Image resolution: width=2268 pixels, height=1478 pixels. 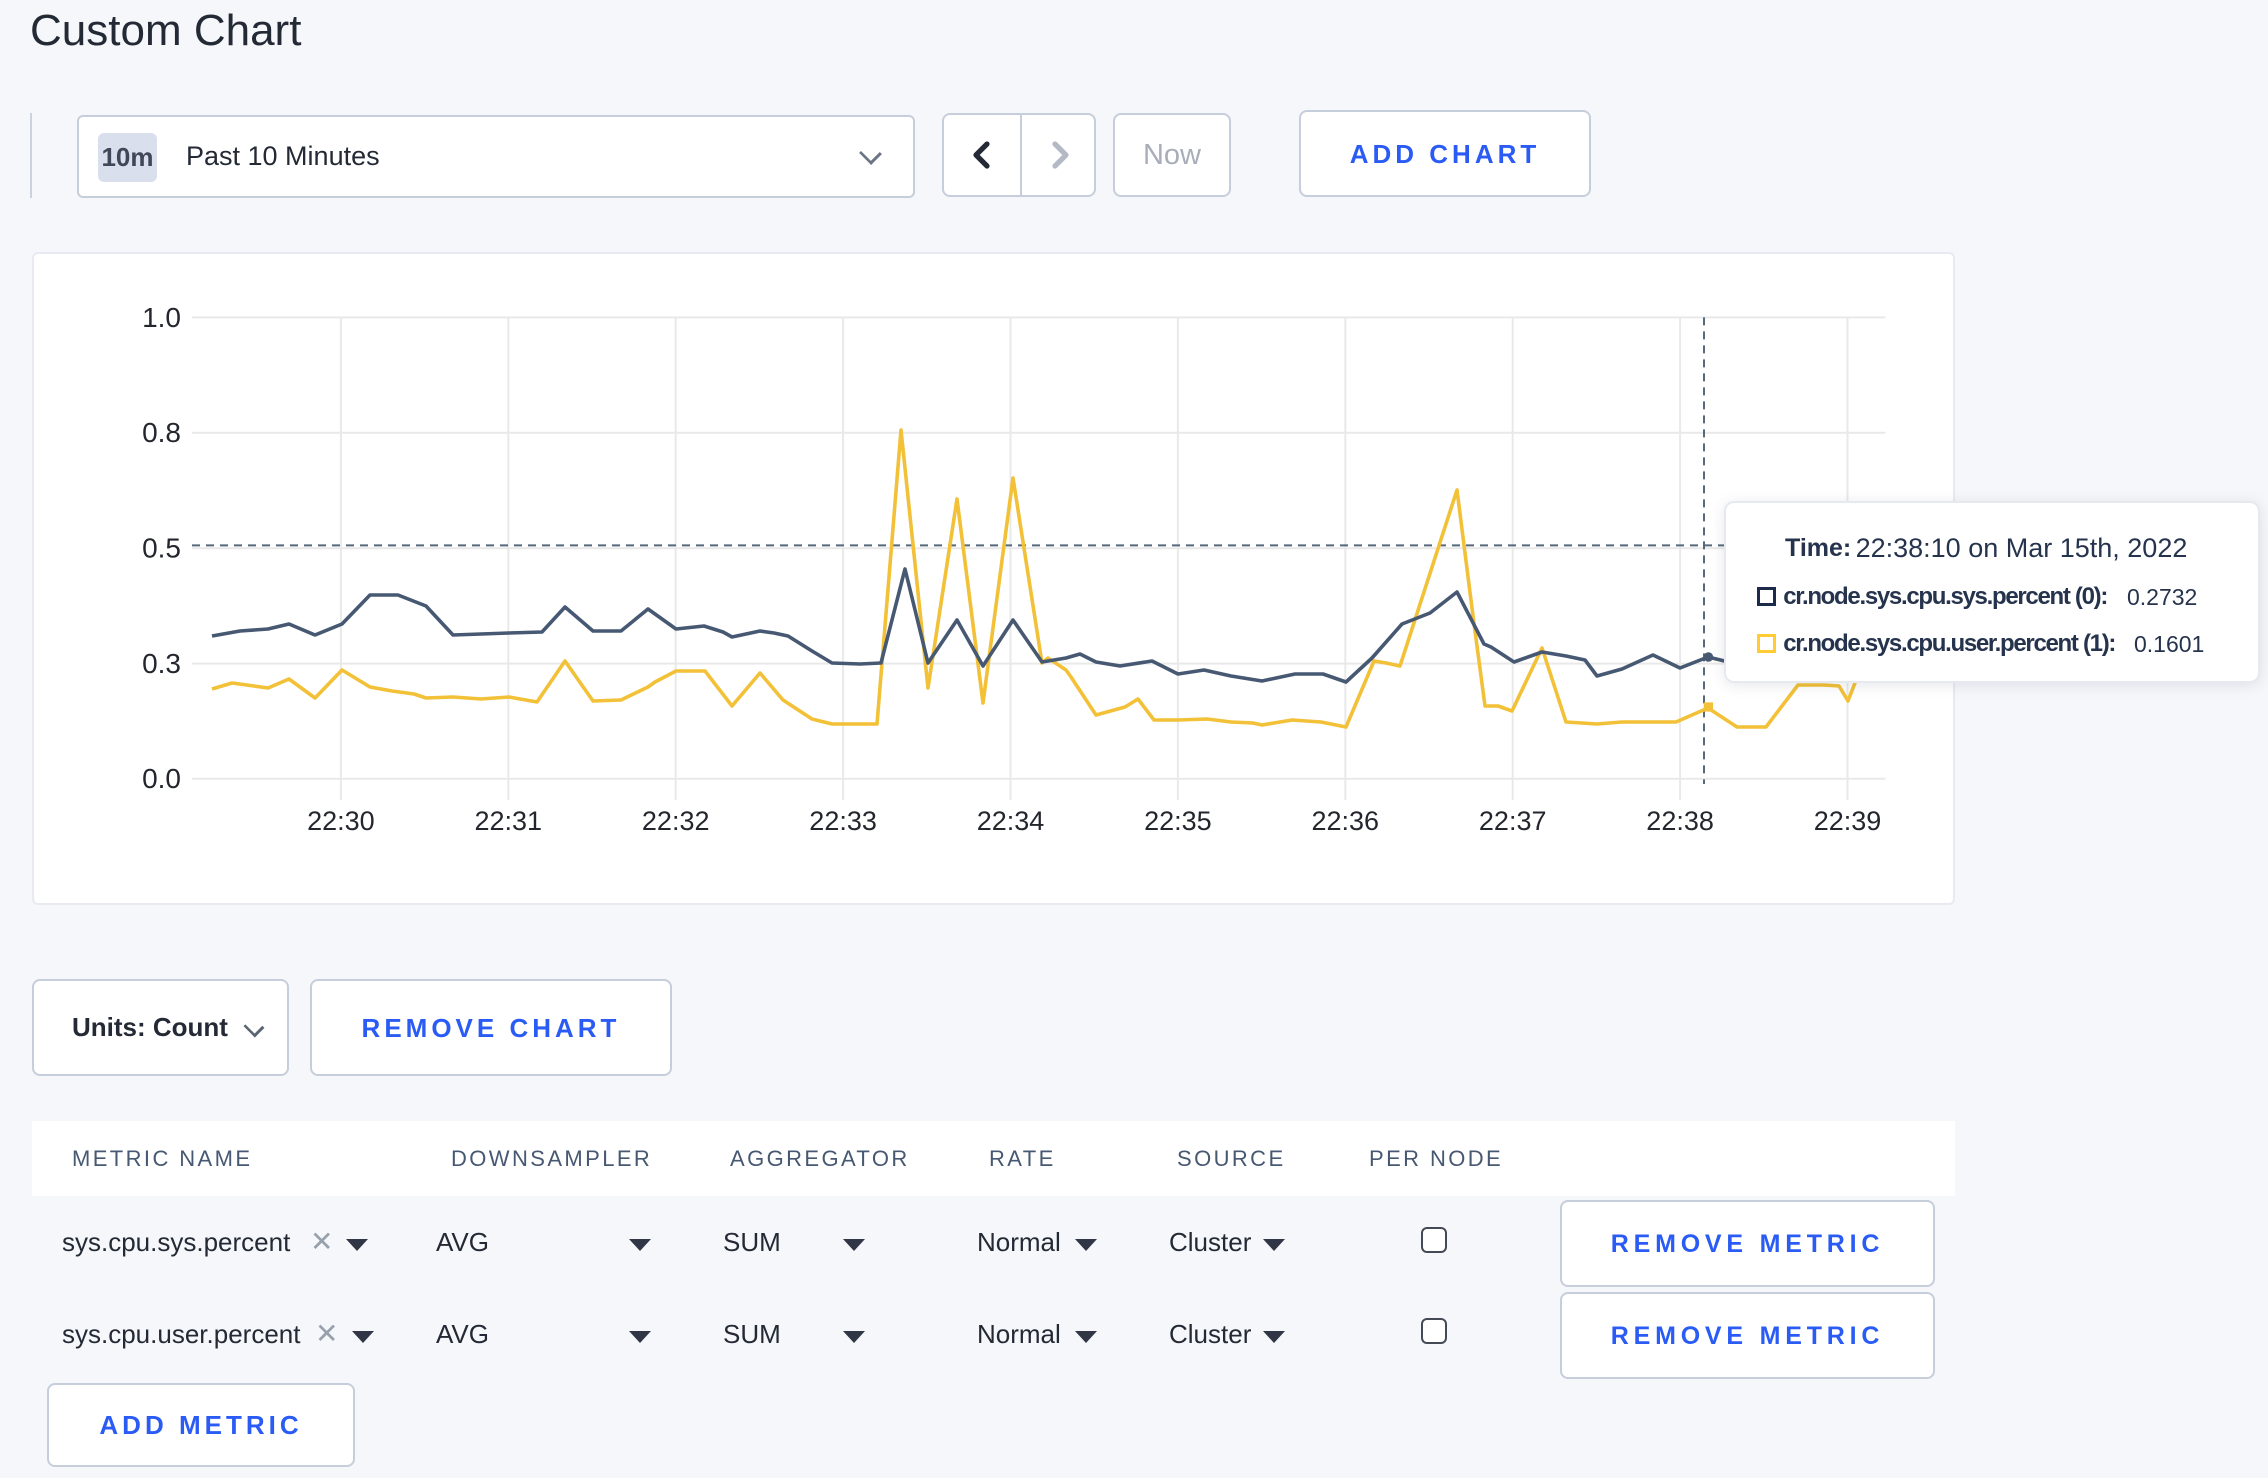 I want to click on svg-text: 22:33, so click(x=843, y=821).